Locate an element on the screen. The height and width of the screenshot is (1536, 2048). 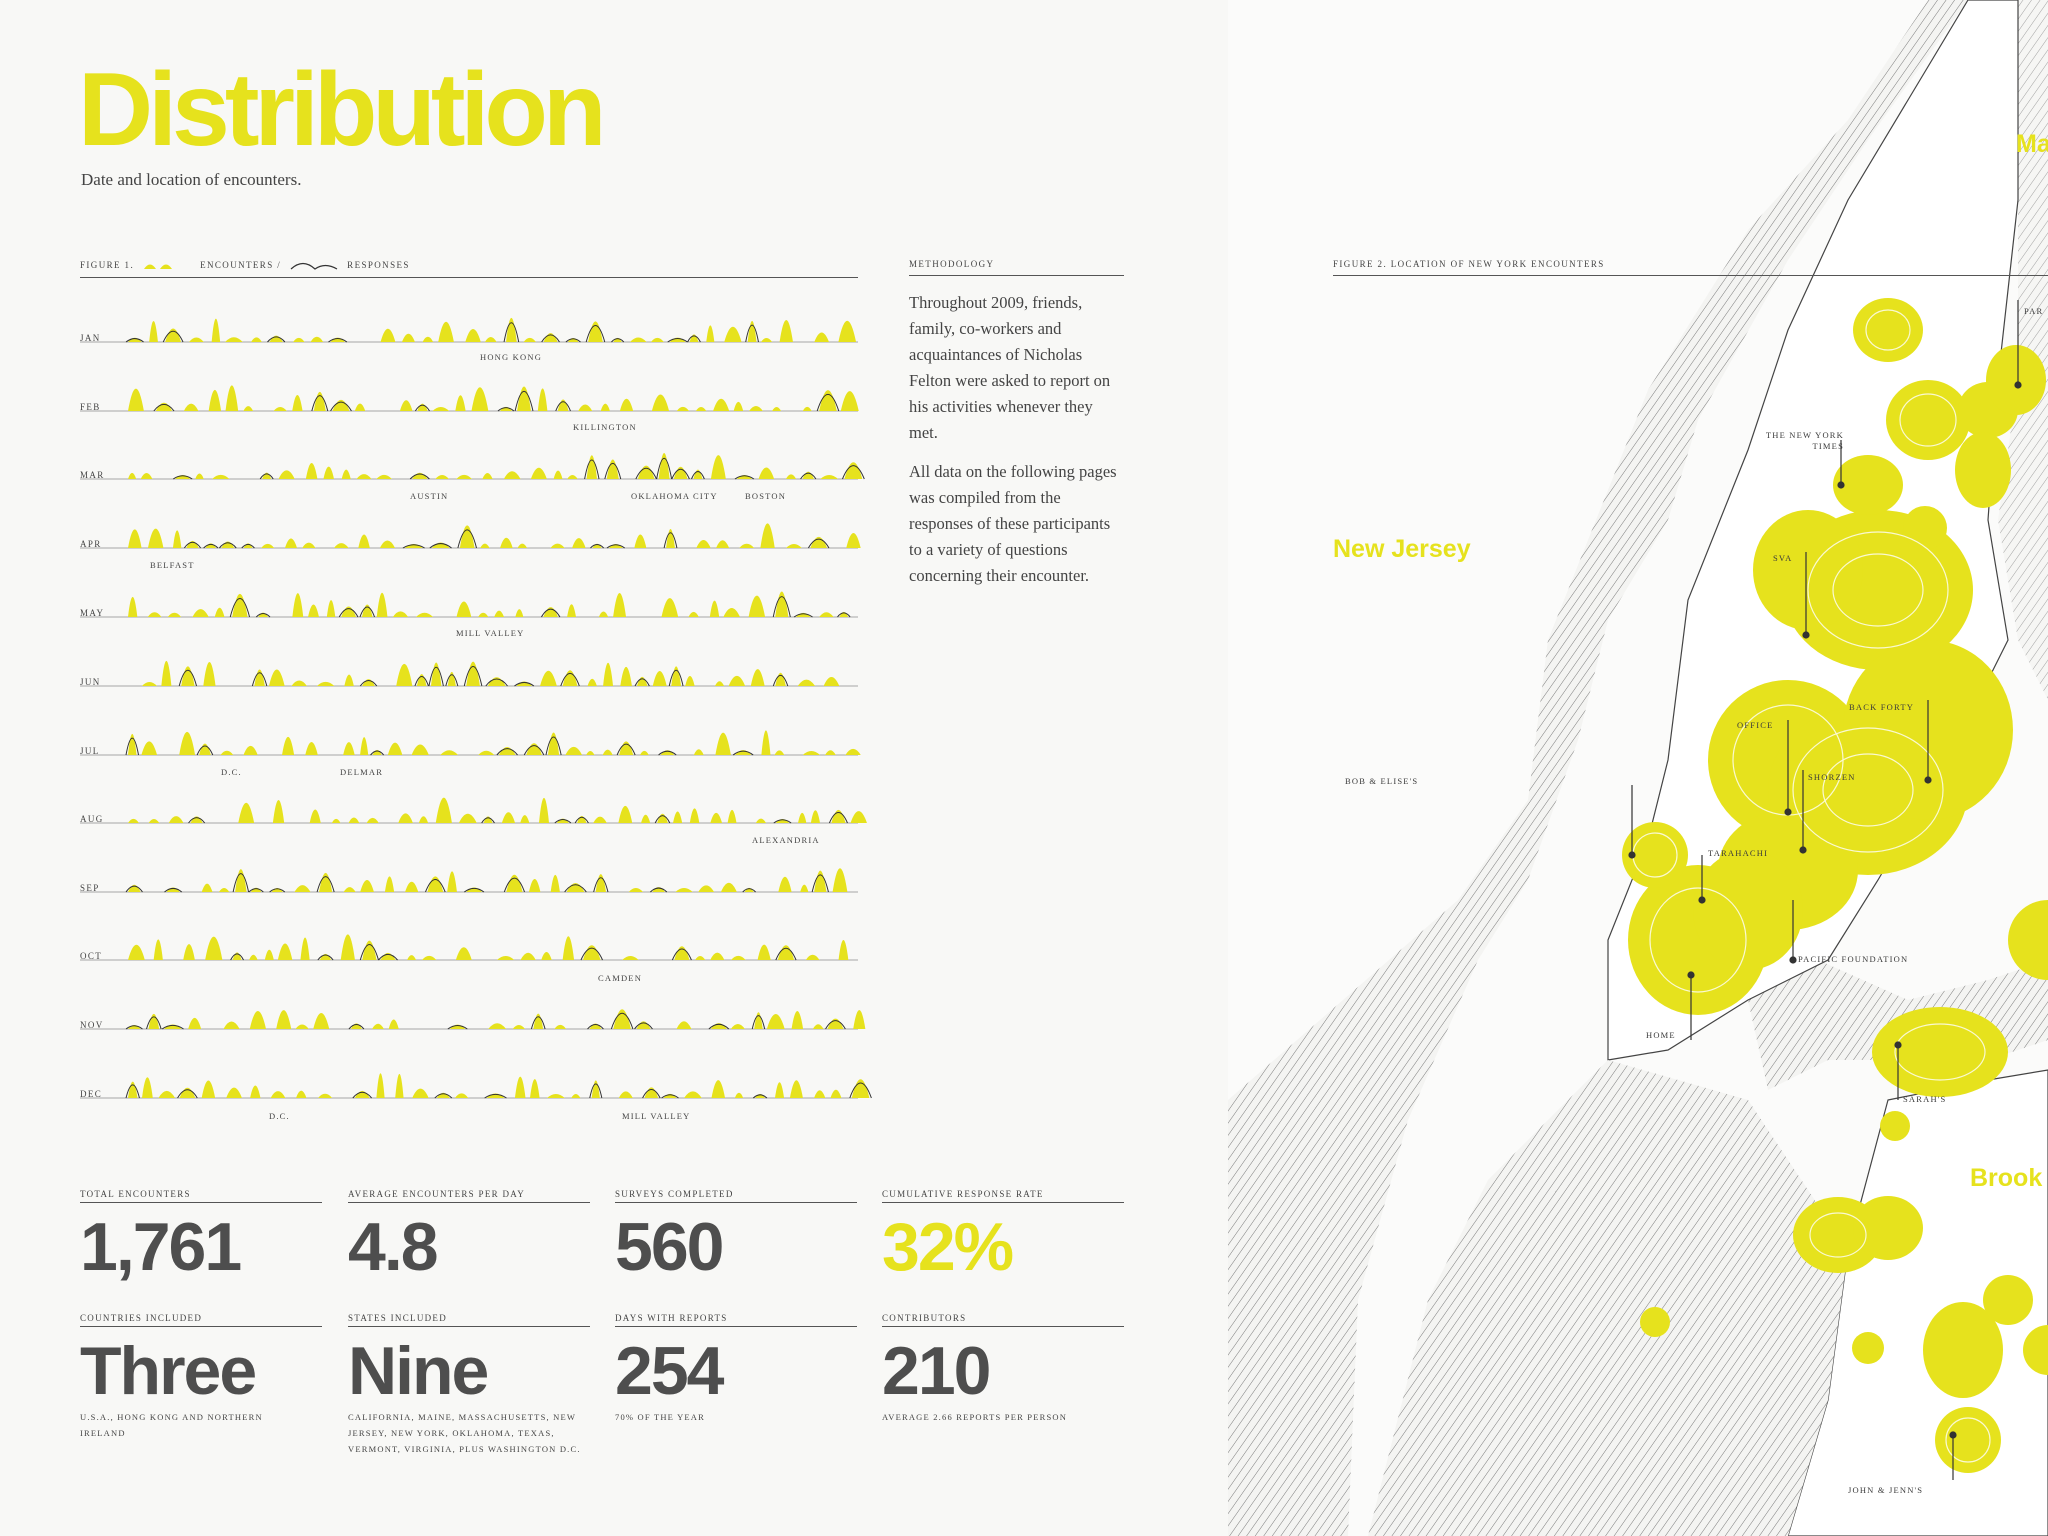
page-title: Distribution is located at coordinates (342, 110).